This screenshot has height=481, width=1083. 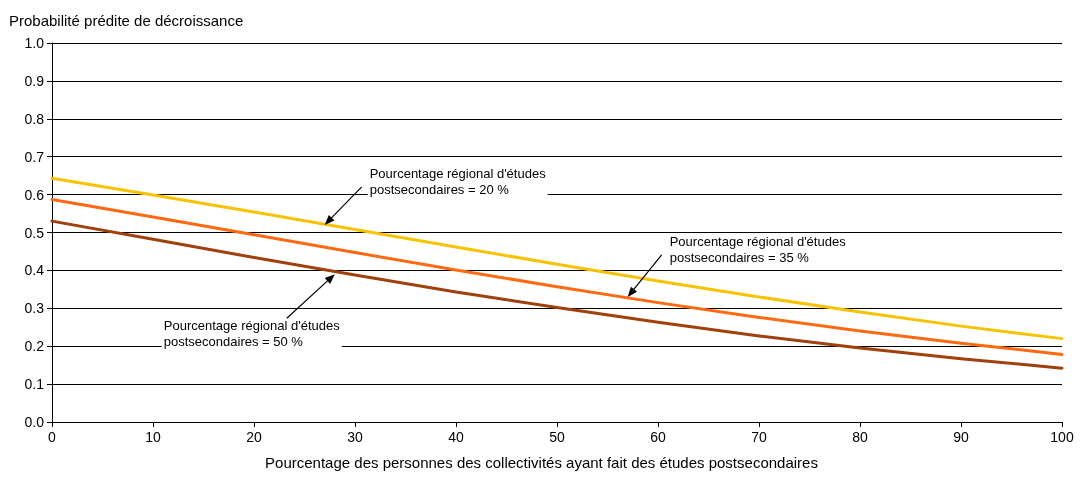 What do you see at coordinates (541, 462) in the screenshot?
I see `x-axis-title: Pourcentage des personnes des collectivités ayant fait des études postsecondaires` at bounding box center [541, 462].